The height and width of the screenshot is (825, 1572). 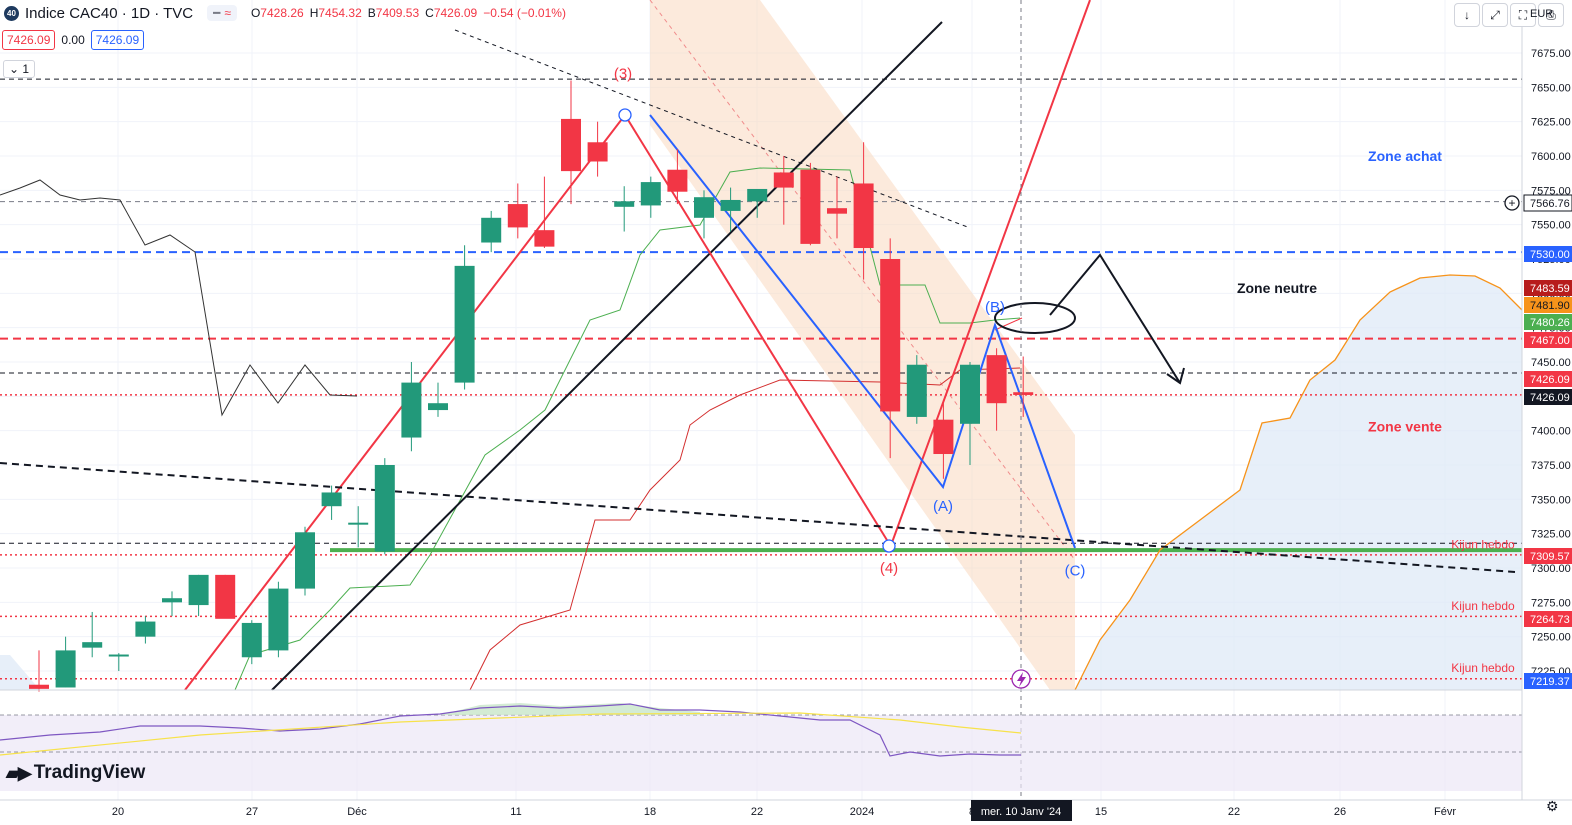 I want to click on price-label: 7264.73, so click(x=1548, y=619).